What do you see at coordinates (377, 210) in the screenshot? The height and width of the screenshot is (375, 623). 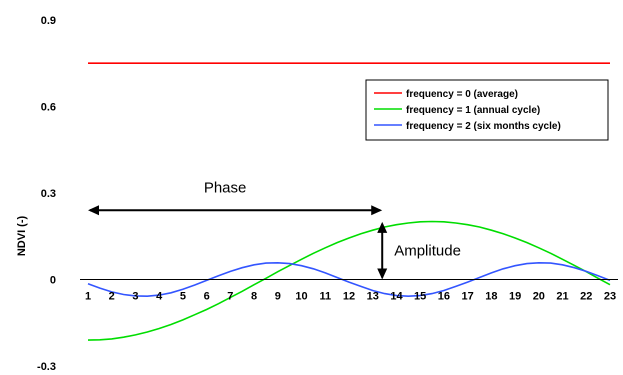 I see `phase-arrow-head-right` at bounding box center [377, 210].